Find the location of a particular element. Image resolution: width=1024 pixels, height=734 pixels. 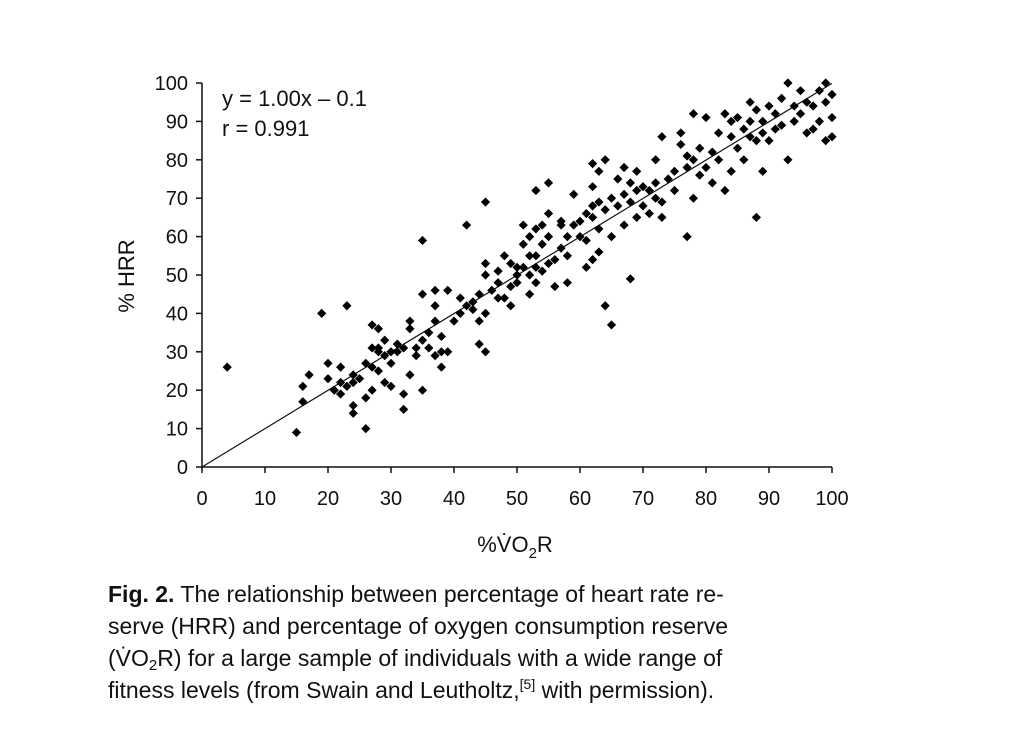

y-tick-label: 50 is located at coordinates (177, 276).